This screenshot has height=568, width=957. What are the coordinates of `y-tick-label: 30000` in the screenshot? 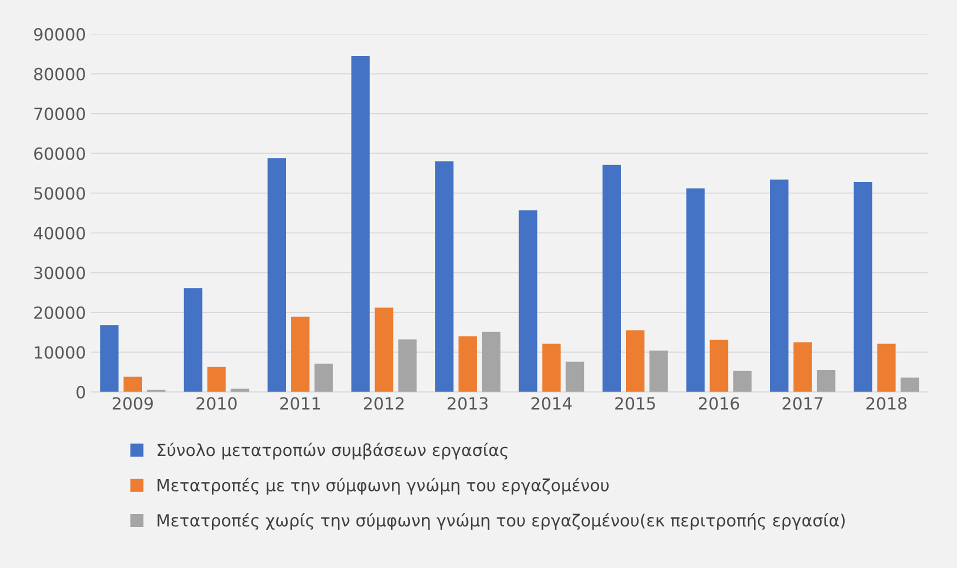 It's located at (59, 273).